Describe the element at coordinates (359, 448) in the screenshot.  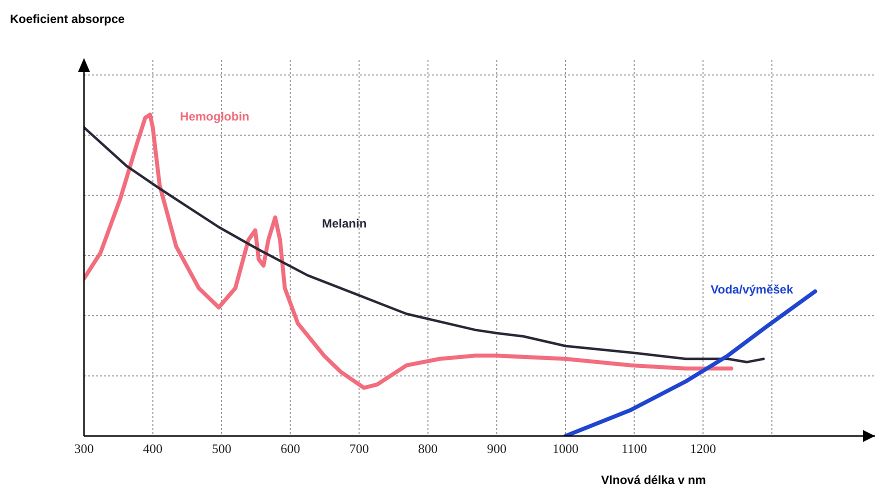
I see `x-tick-label: 700` at that location.